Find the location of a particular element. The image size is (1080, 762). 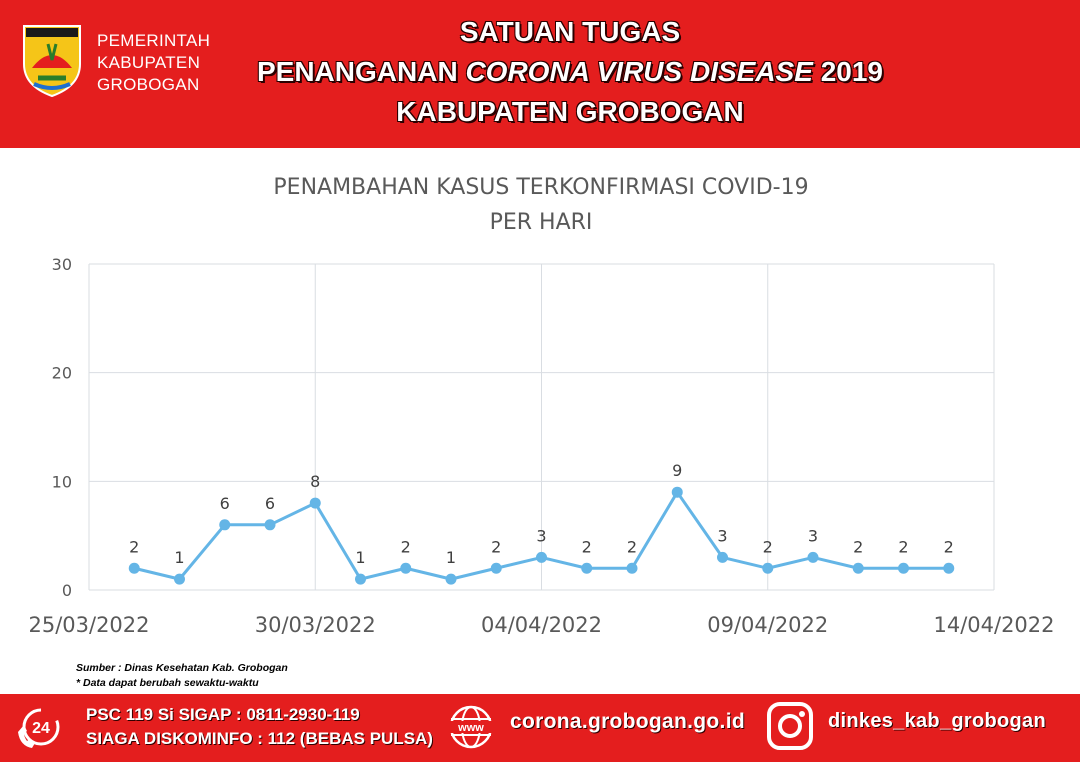

x-tick-label: 04/04/2022 is located at coordinates (541, 625).